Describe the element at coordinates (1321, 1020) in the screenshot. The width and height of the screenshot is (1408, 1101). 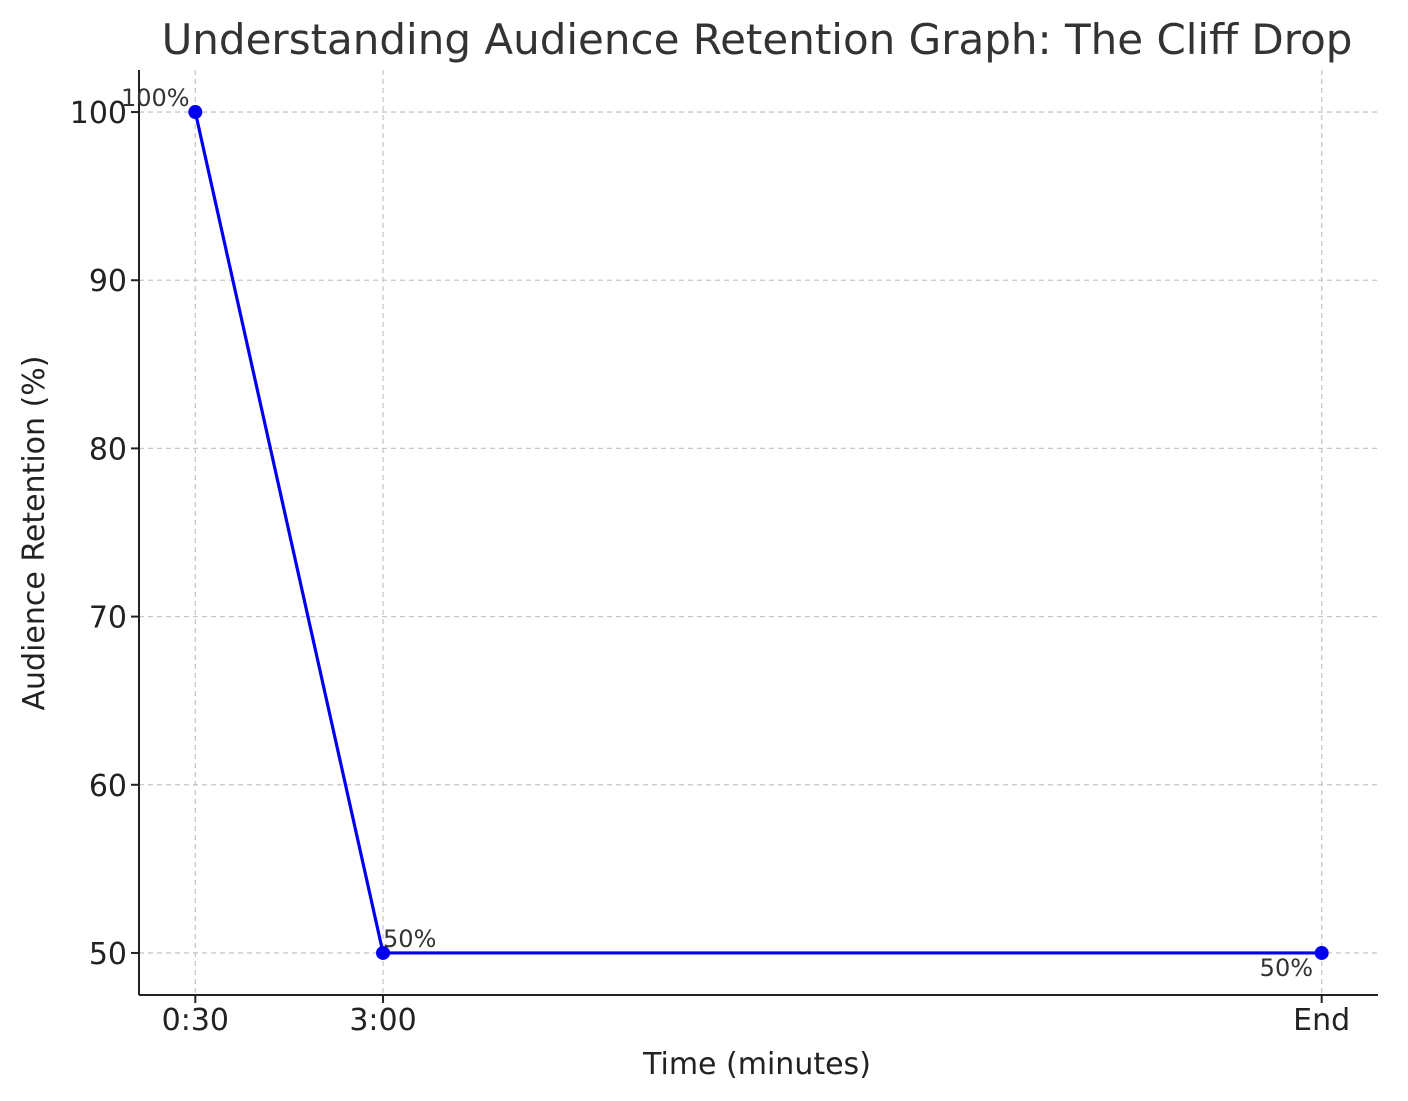
I see `x-tick-label: End` at that location.